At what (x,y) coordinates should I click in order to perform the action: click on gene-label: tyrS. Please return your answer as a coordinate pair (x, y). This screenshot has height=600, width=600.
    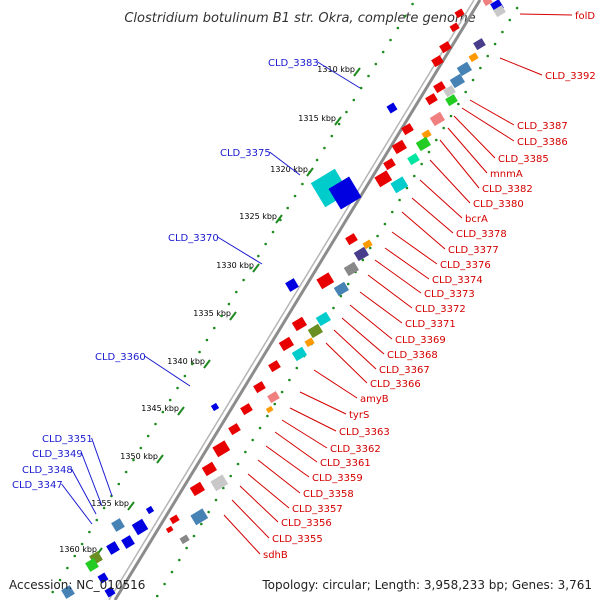
    Looking at the image, I should click on (359, 415).